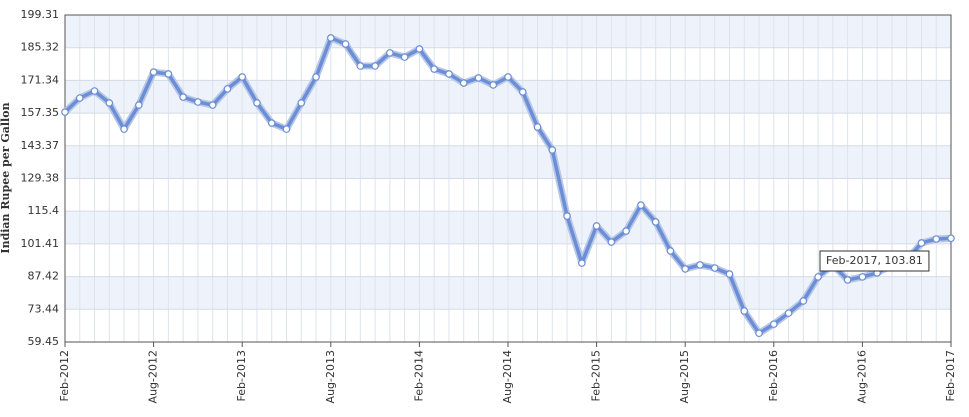  I want to click on tooltip-text: Feb-2017, 103.81, so click(874, 260).